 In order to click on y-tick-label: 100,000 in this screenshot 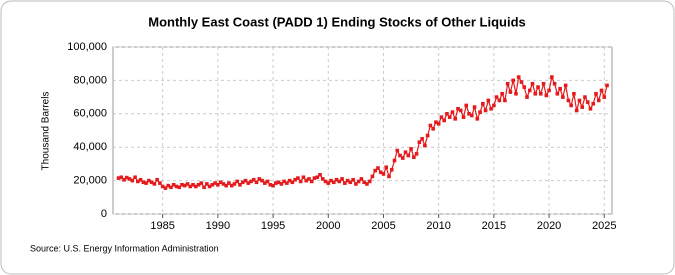, I will do `click(87, 47)`.